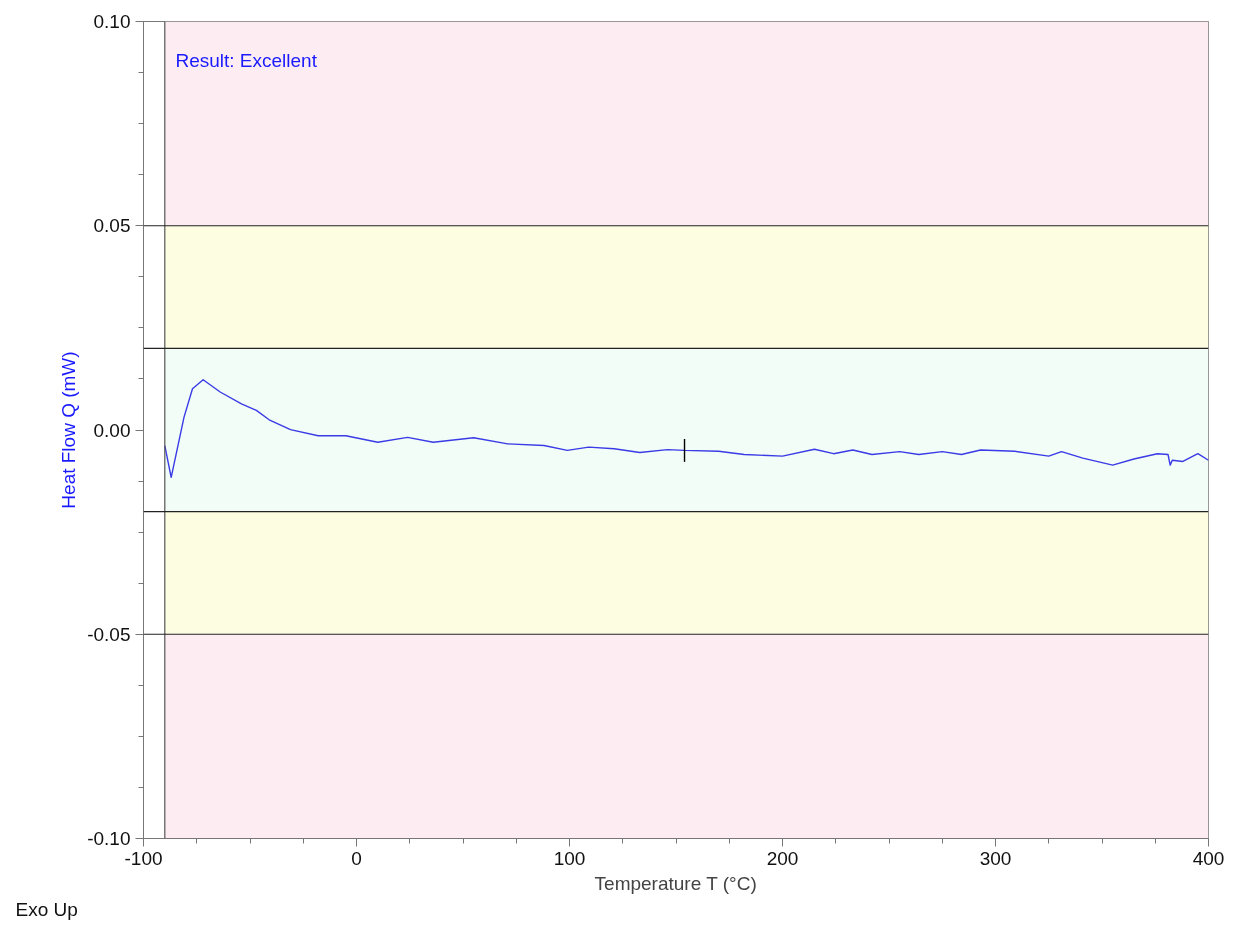 The width and height of the screenshot is (1234, 928). Describe the element at coordinates (112, 430) in the screenshot. I see `y-tick-label: 0.00` at that location.